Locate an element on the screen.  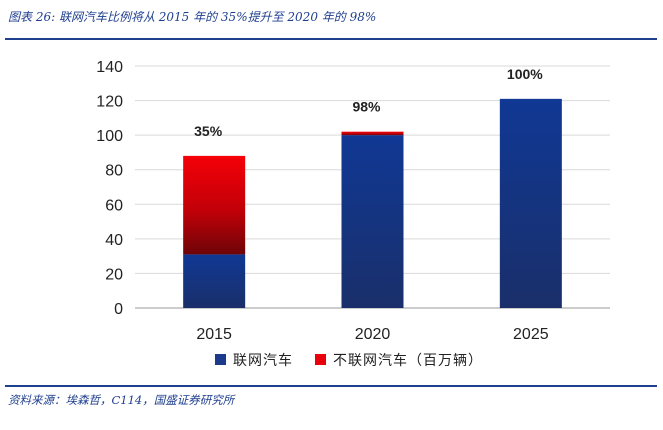
x-tick-label: 2025 is located at coordinates (531, 334).